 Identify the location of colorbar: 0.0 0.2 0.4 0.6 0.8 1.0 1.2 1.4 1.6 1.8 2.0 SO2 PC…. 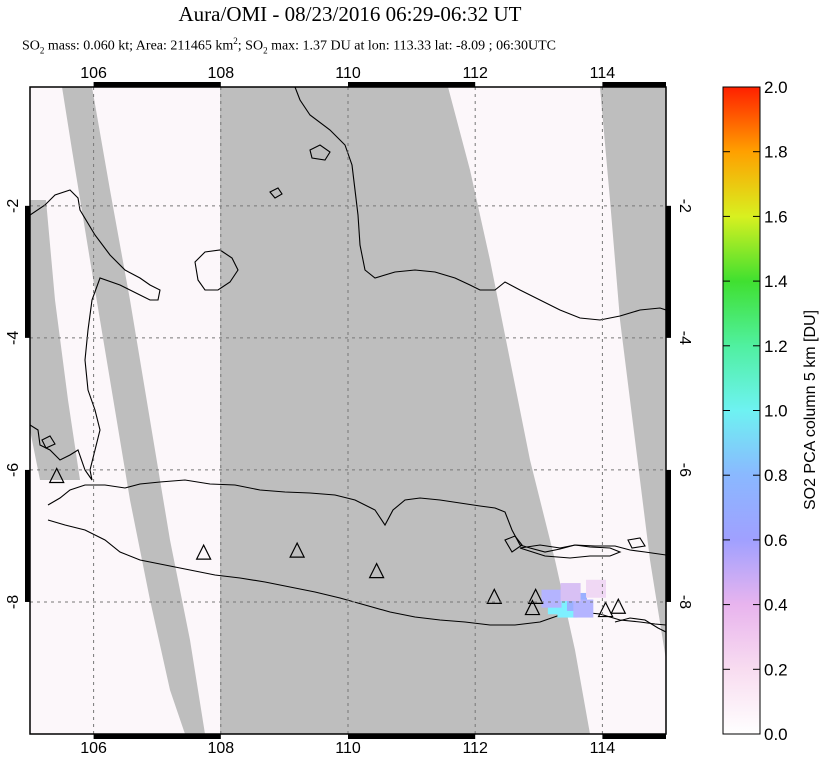
(770, 411).